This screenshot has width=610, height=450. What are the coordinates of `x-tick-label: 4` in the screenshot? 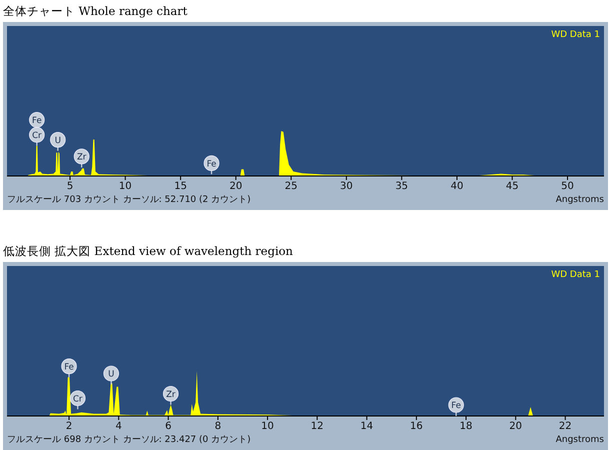 It's located at (118, 426).